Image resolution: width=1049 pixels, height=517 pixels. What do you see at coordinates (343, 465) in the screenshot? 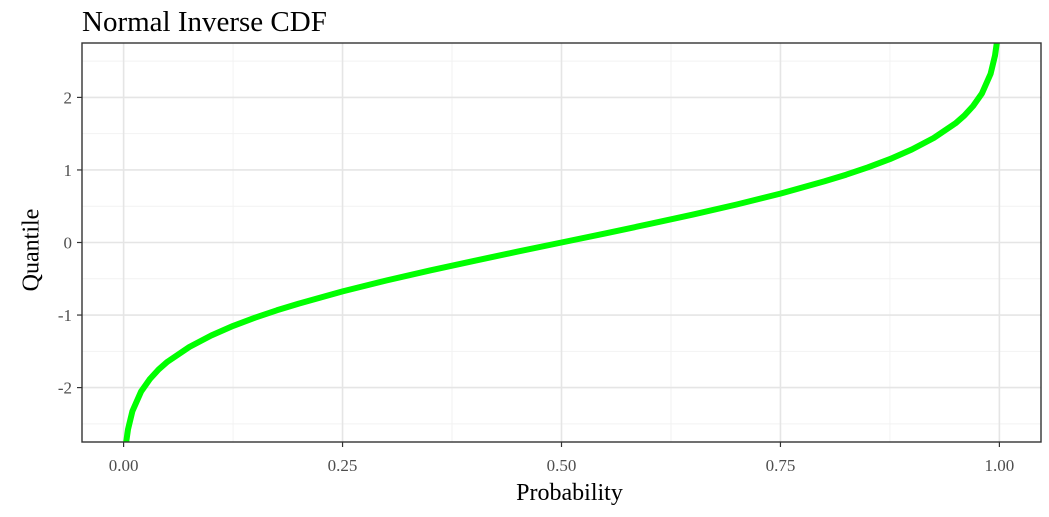
I see `x-tick-label: 0.25` at bounding box center [343, 465].